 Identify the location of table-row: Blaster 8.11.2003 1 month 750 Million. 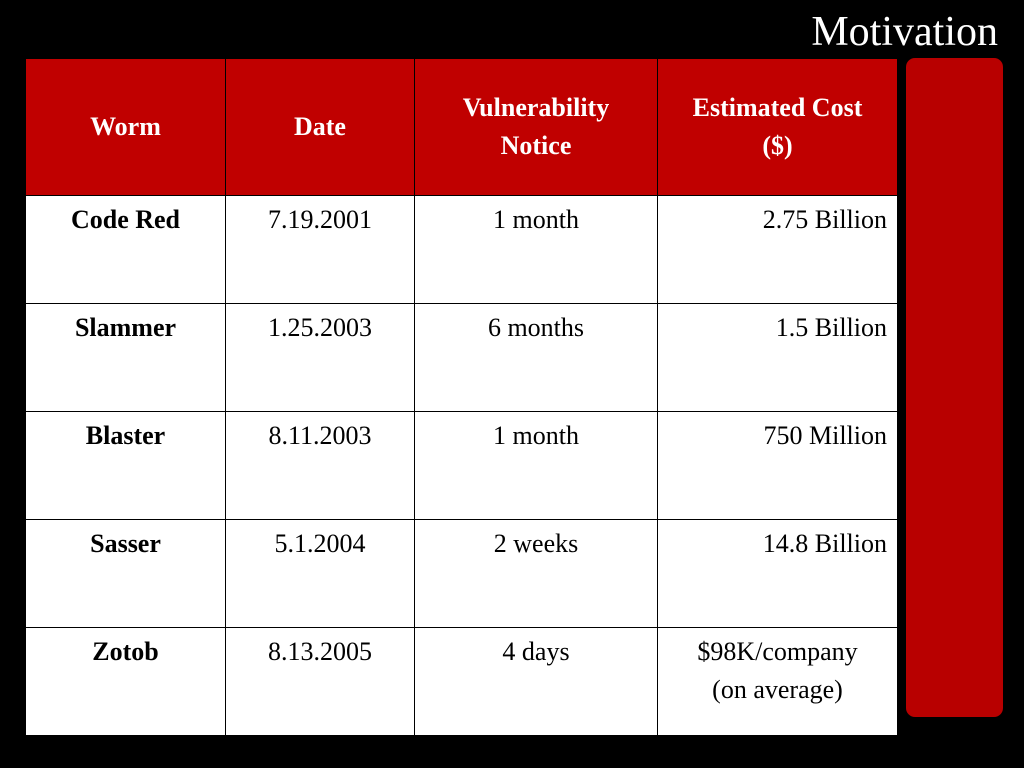
(461, 465).